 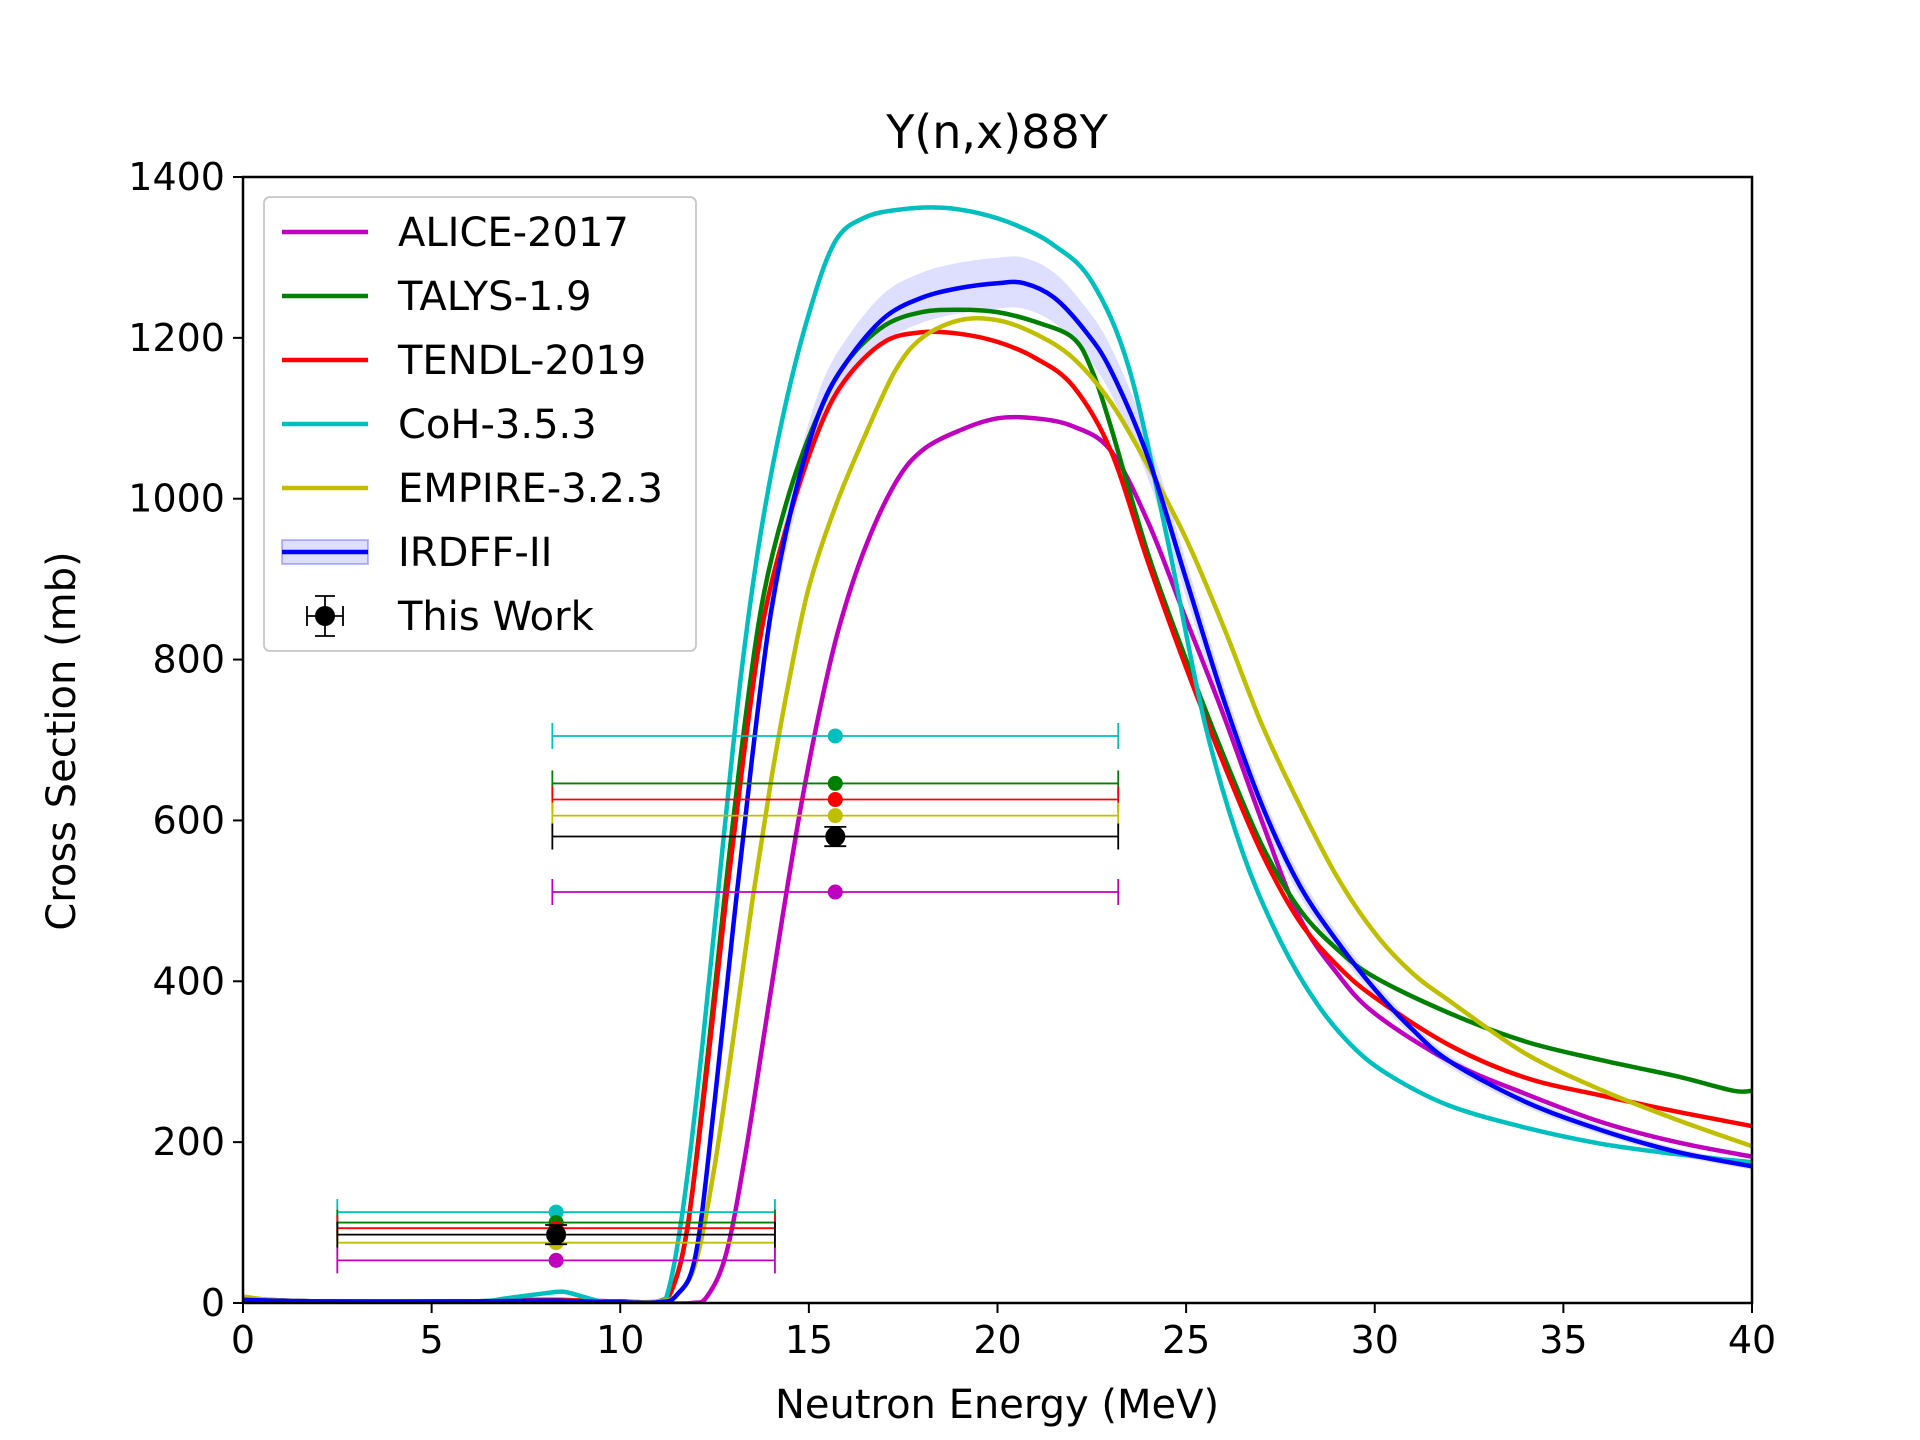 I want to click on legend-label-2: TENDL-2019, so click(x=521, y=361).